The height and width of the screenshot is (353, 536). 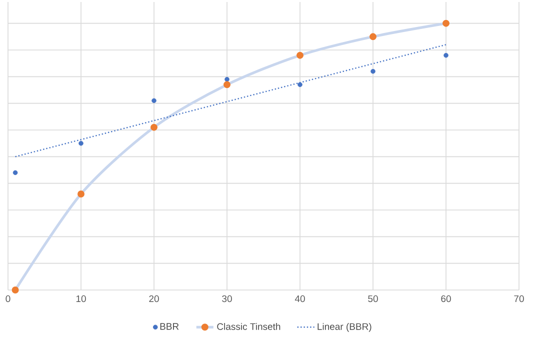 What do you see at coordinates (299, 298) in the screenshot?
I see `x-tick-label: 40` at bounding box center [299, 298].